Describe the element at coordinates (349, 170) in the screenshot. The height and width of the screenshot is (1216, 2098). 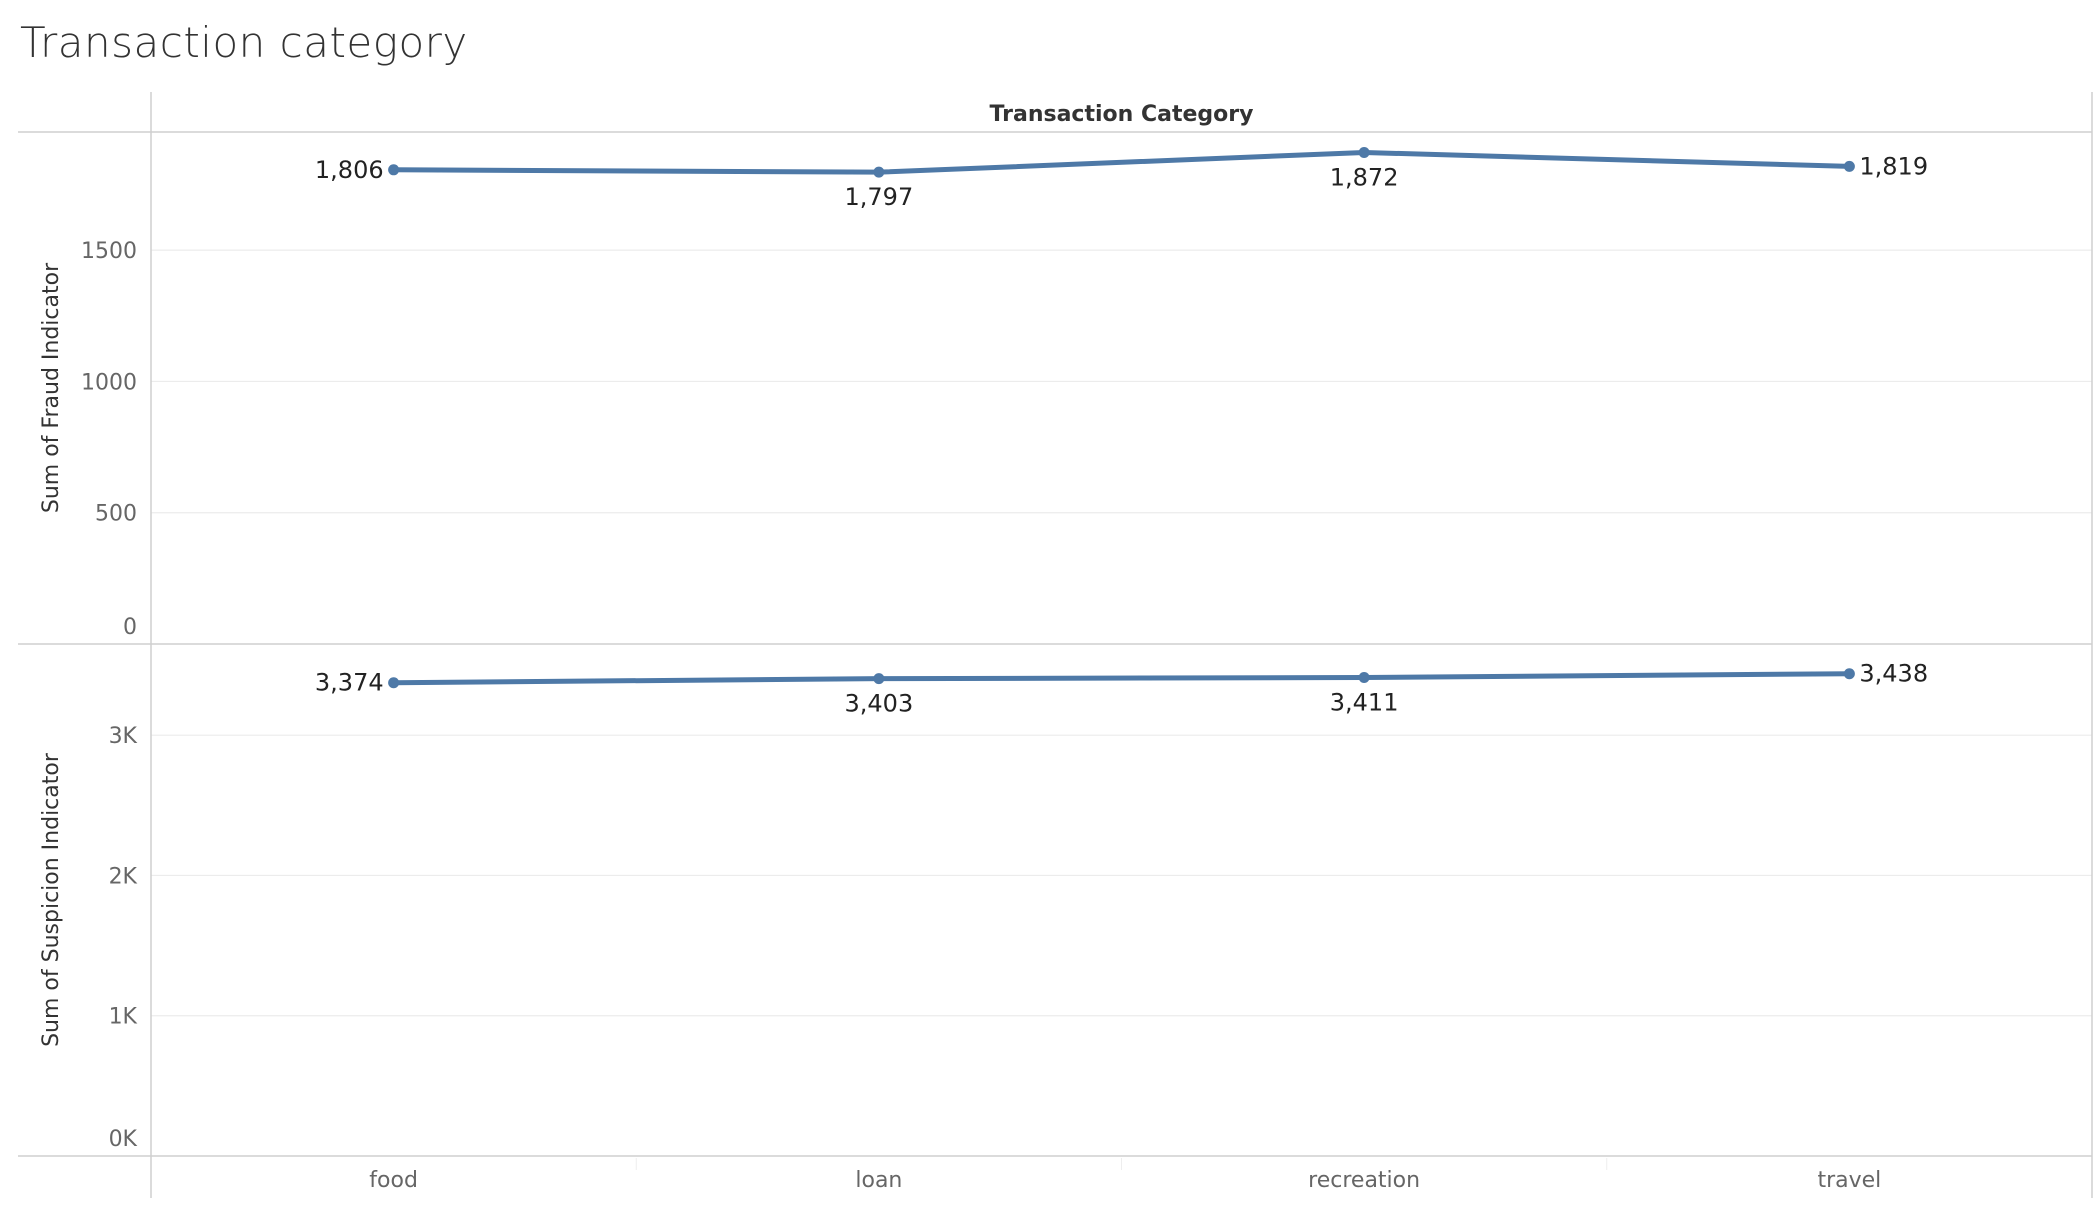
I see `data-label: 1,806` at that location.